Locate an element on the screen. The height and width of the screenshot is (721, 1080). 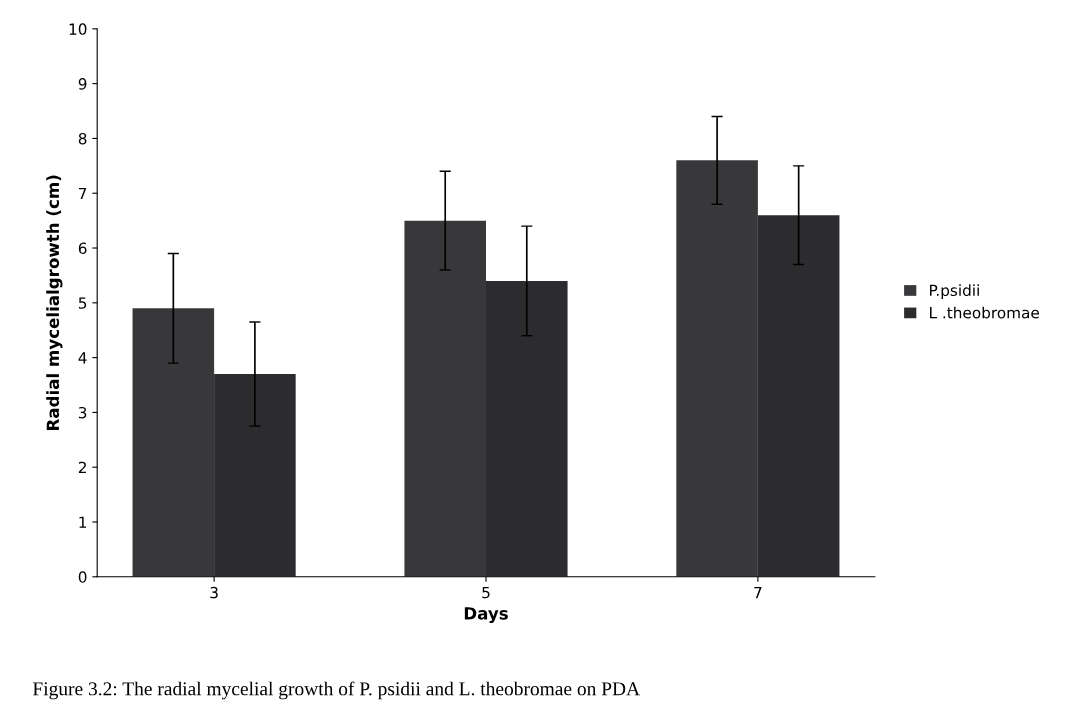
y-tick-label: 0 is located at coordinates (82, 577).